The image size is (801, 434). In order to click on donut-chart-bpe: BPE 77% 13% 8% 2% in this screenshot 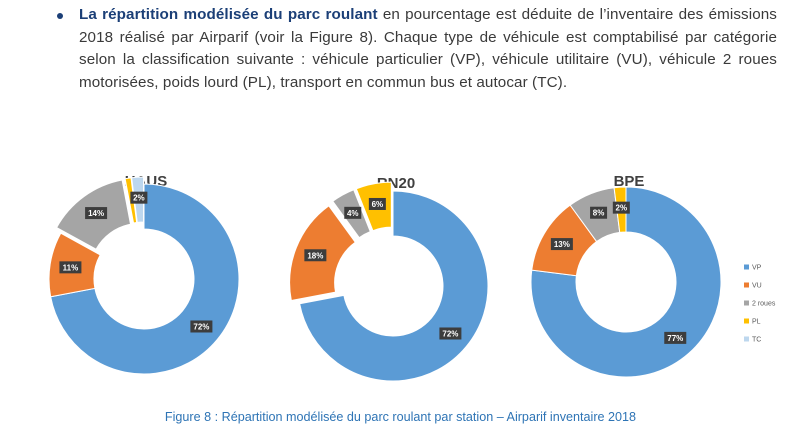, I will do `click(626, 275)`.